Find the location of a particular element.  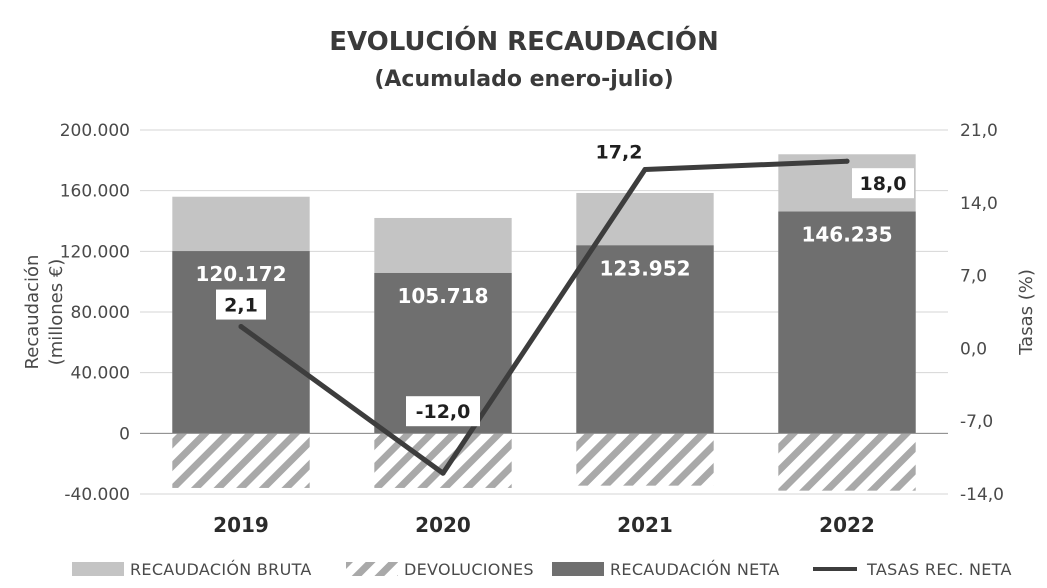

neta-value-label: 146.235 is located at coordinates (846, 235).